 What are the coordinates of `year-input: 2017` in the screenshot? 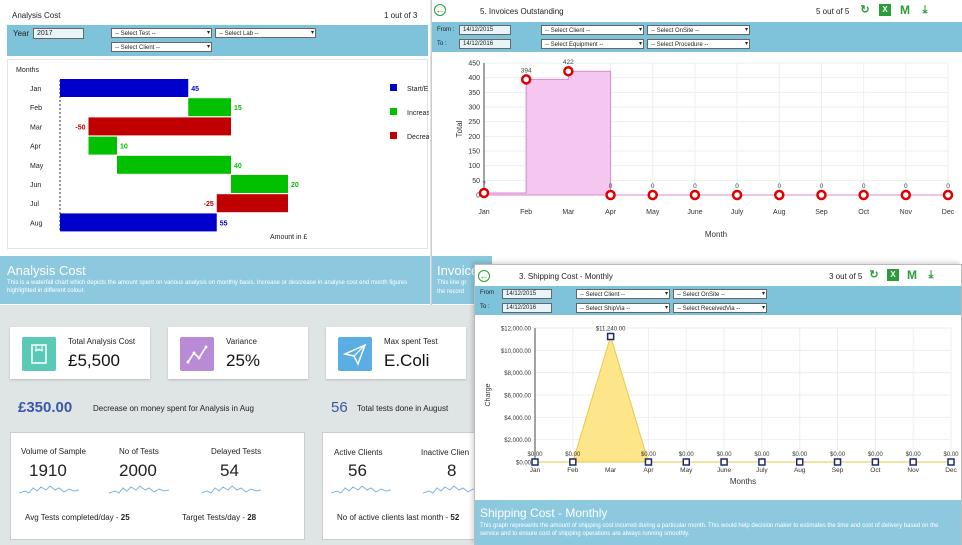 It's located at (58, 33).